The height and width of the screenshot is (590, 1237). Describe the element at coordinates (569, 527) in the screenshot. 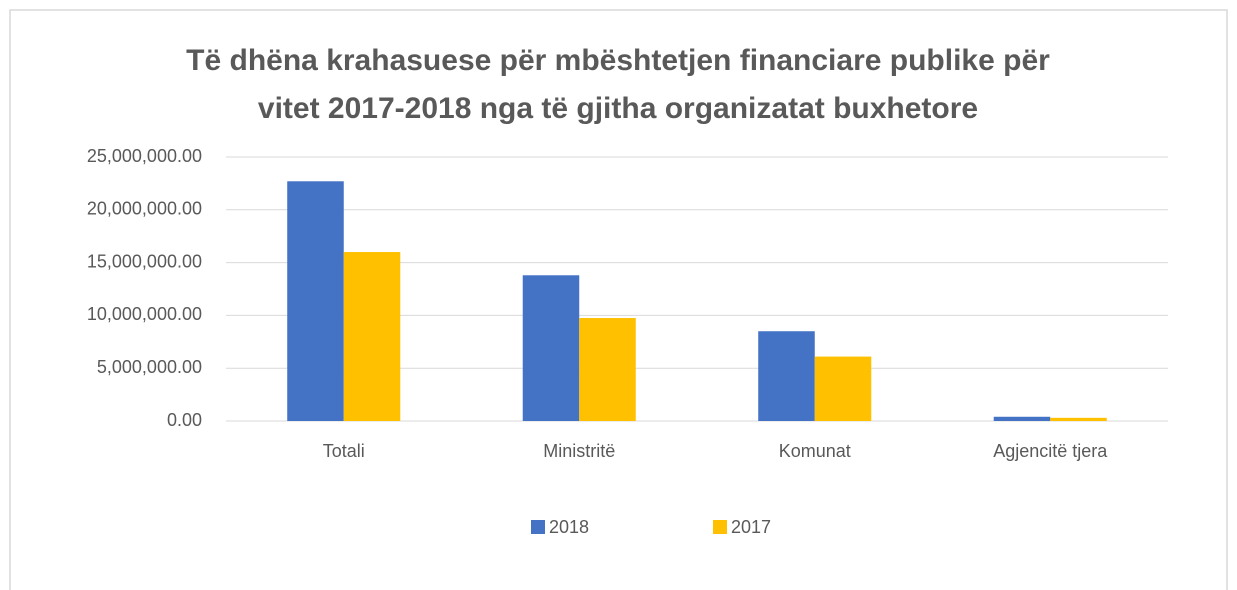

I see `legend-label: 2018` at that location.